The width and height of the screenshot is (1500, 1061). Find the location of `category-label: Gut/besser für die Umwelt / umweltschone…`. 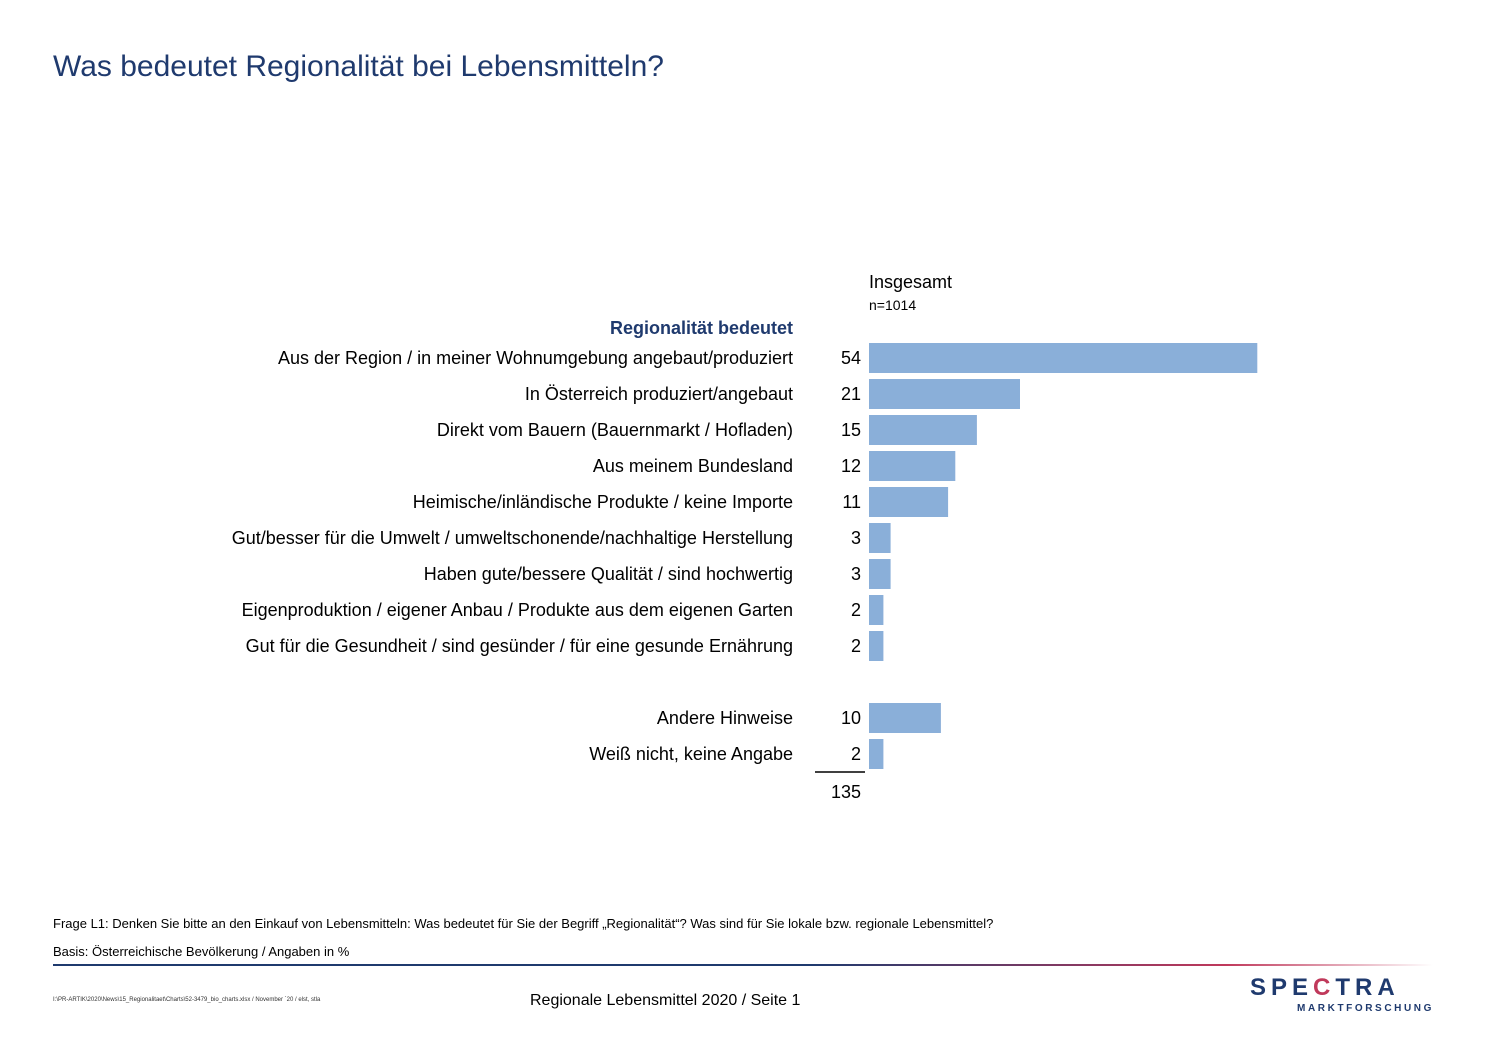

category-label: Gut/besser für die Umwelt / umweltschone… is located at coordinates (512, 538).